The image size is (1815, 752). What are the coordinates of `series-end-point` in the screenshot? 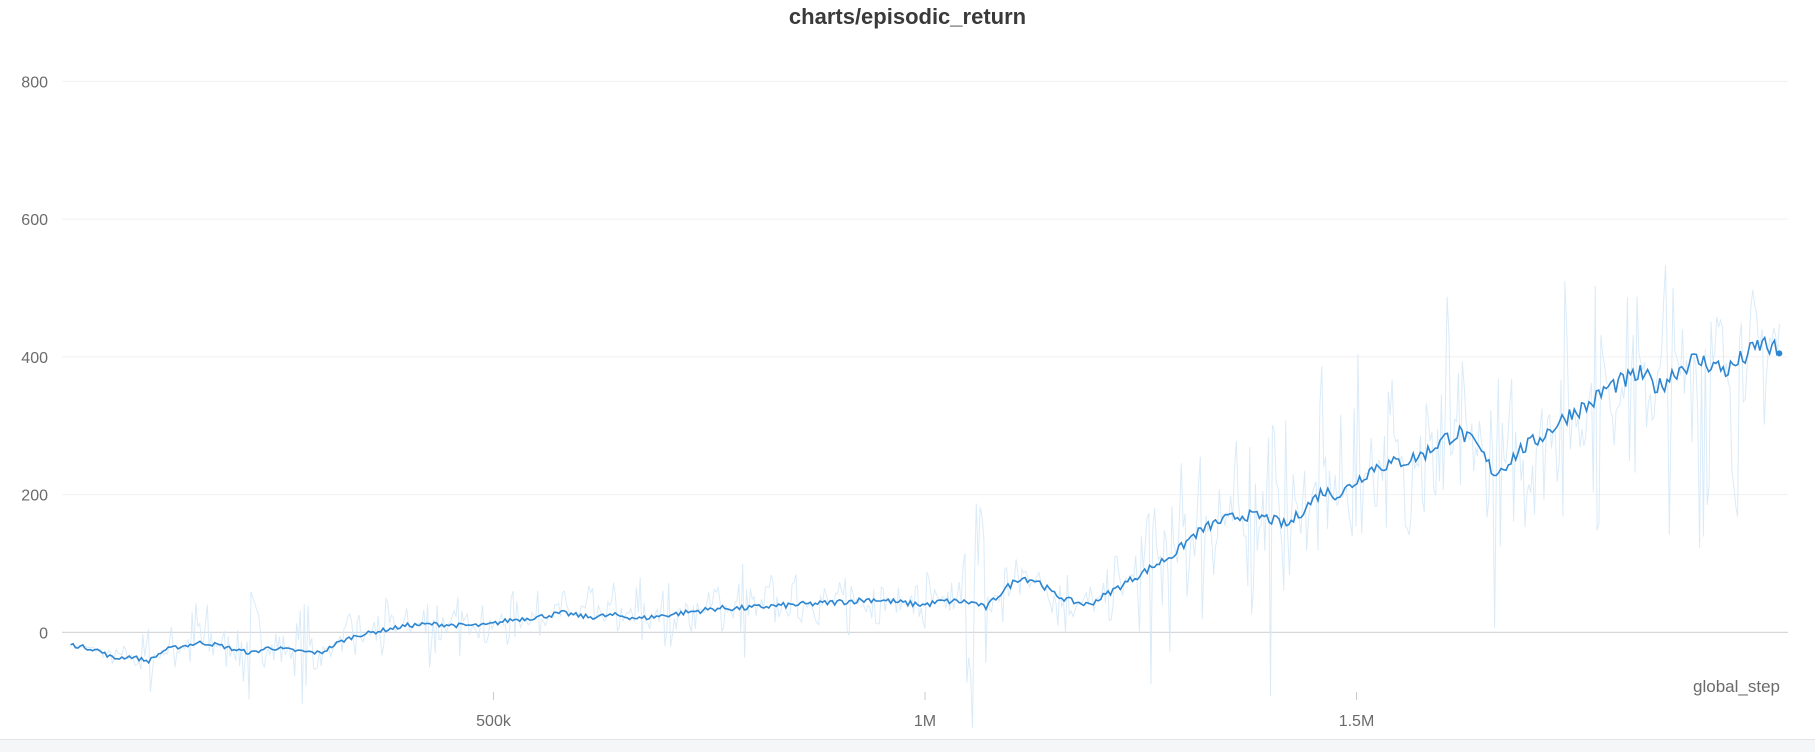 It's located at (1779, 353).